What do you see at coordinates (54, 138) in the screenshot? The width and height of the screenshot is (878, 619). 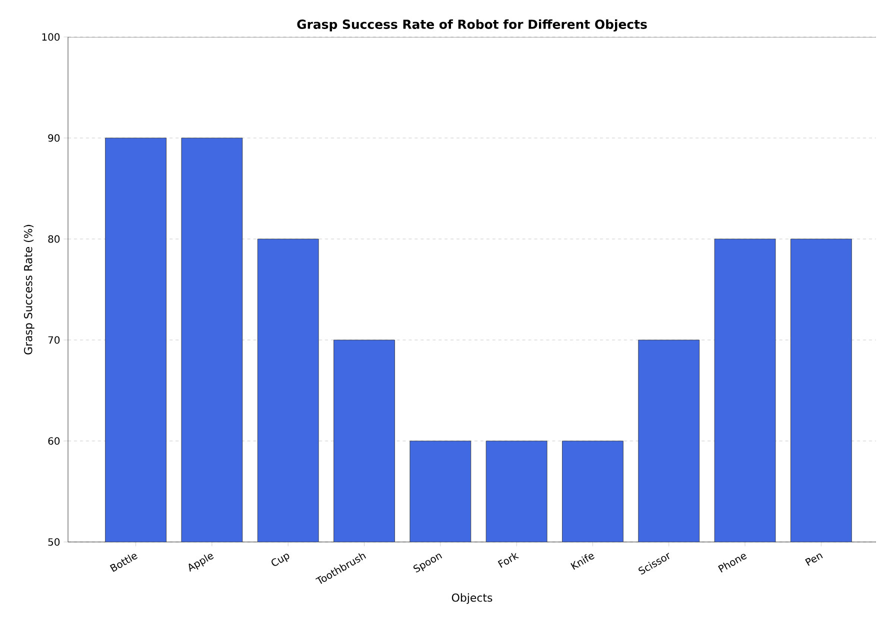 I see `y-tick-label: 90` at bounding box center [54, 138].